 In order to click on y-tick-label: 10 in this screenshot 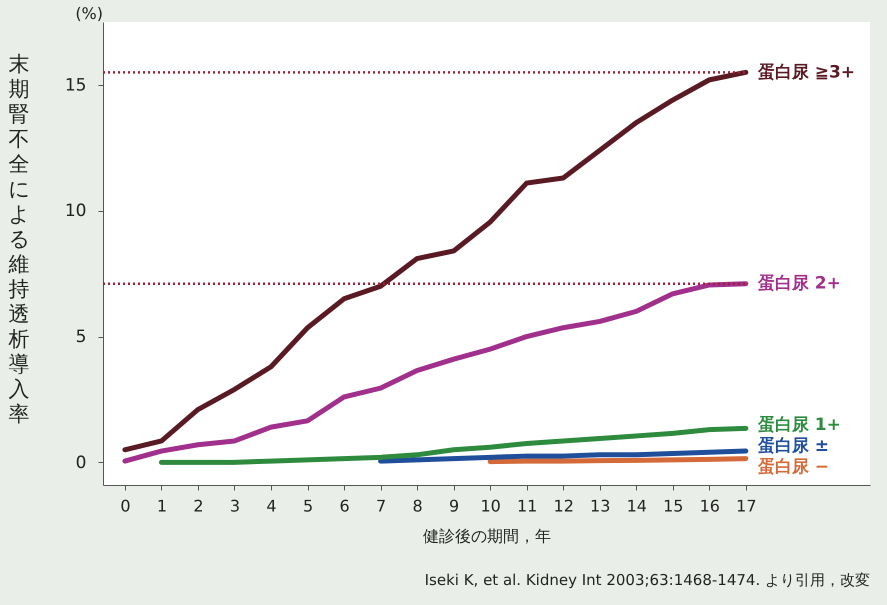, I will do `click(75, 211)`.